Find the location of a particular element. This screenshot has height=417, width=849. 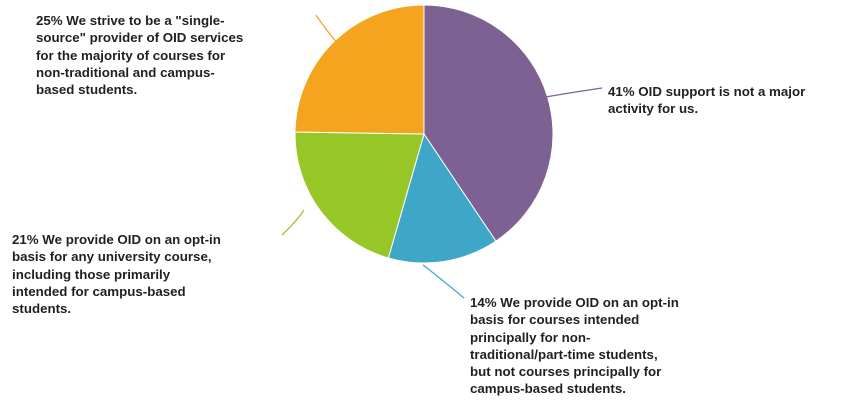

leader-line-opt-in-any-course is located at coordinates (293, 222).